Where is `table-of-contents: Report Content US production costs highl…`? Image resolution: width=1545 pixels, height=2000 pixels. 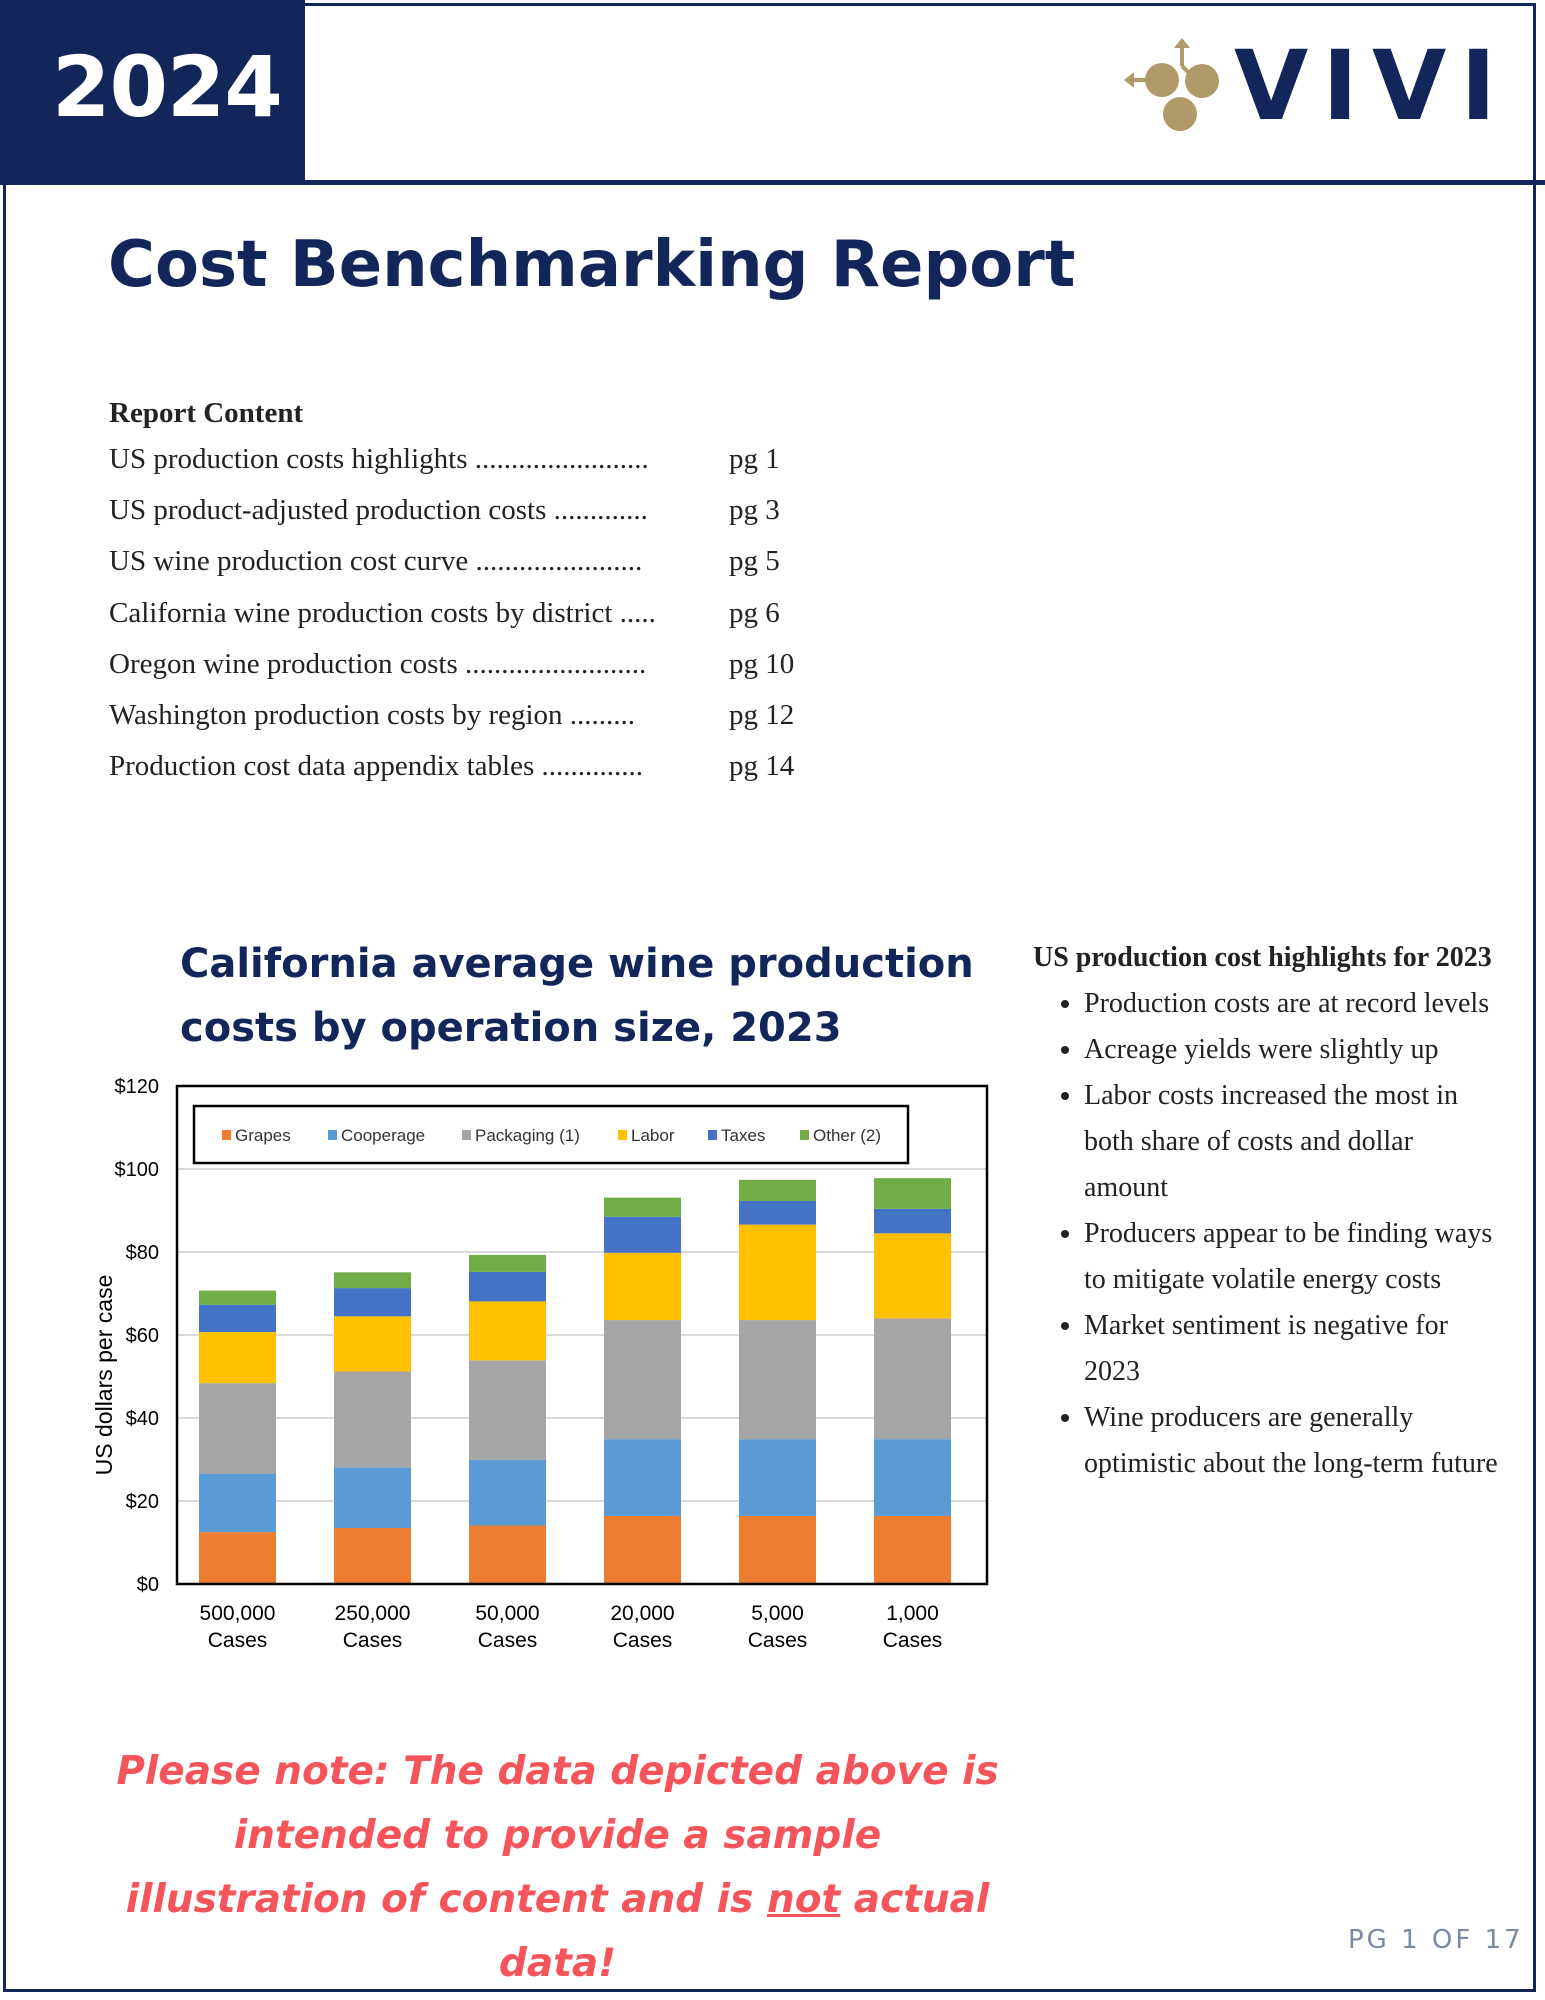
table-of-contents: Report Content US production costs highl… is located at coordinates (459, 592).